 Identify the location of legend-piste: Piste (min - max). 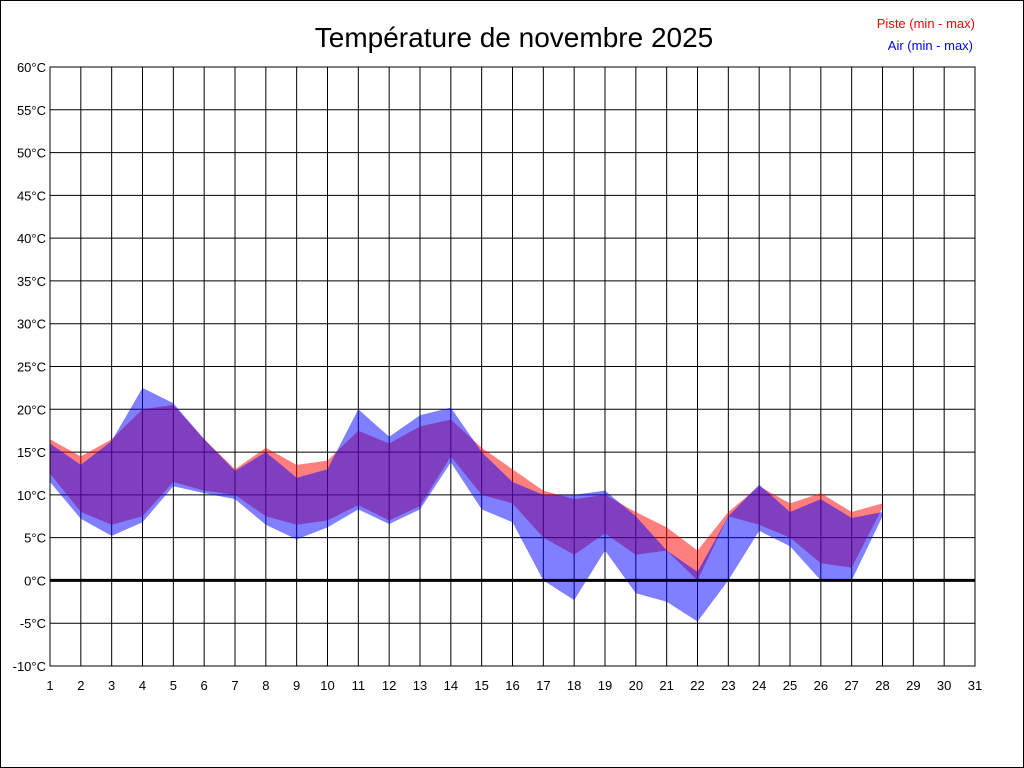
(926, 23).